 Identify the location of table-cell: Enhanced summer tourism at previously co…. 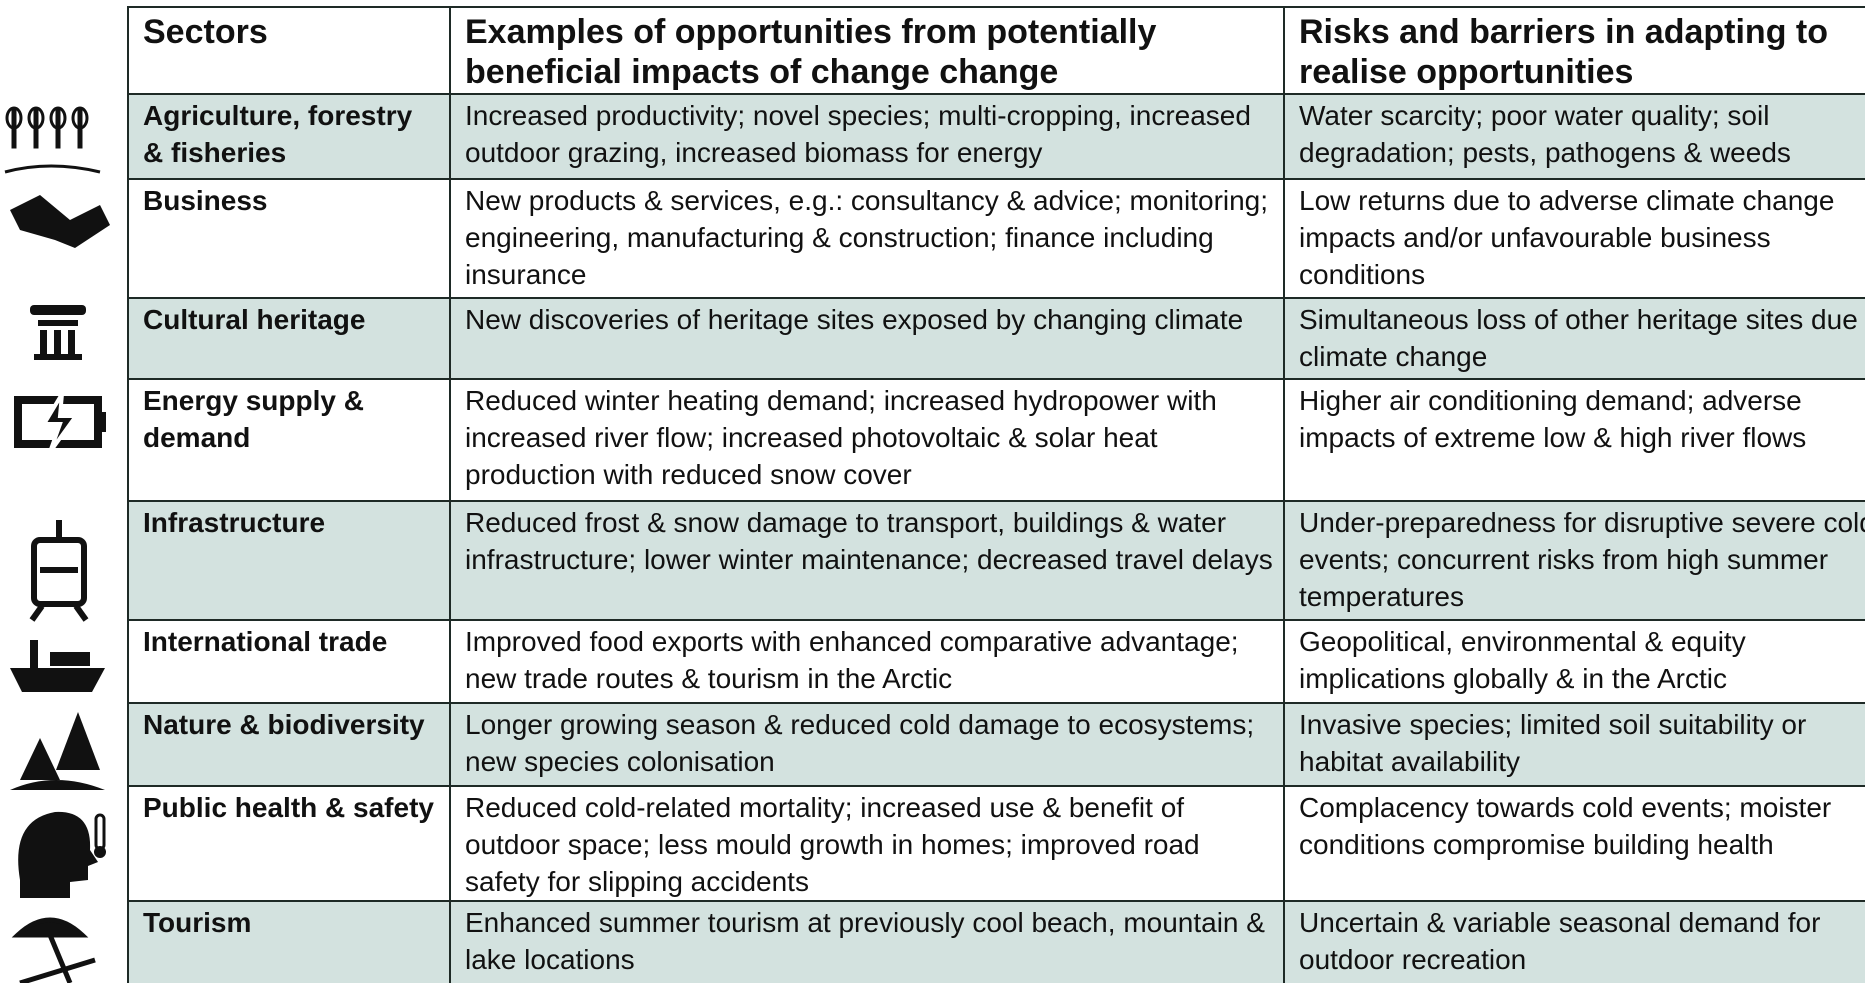
(867, 941).